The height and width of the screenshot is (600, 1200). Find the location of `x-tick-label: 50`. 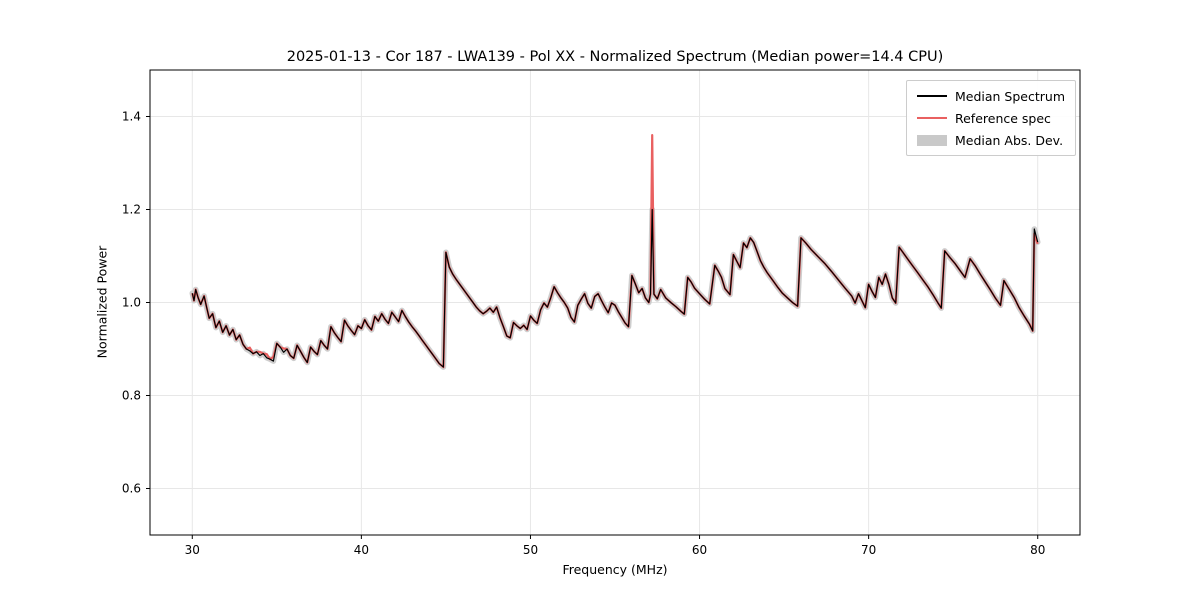

x-tick-label: 50 is located at coordinates (530, 550).